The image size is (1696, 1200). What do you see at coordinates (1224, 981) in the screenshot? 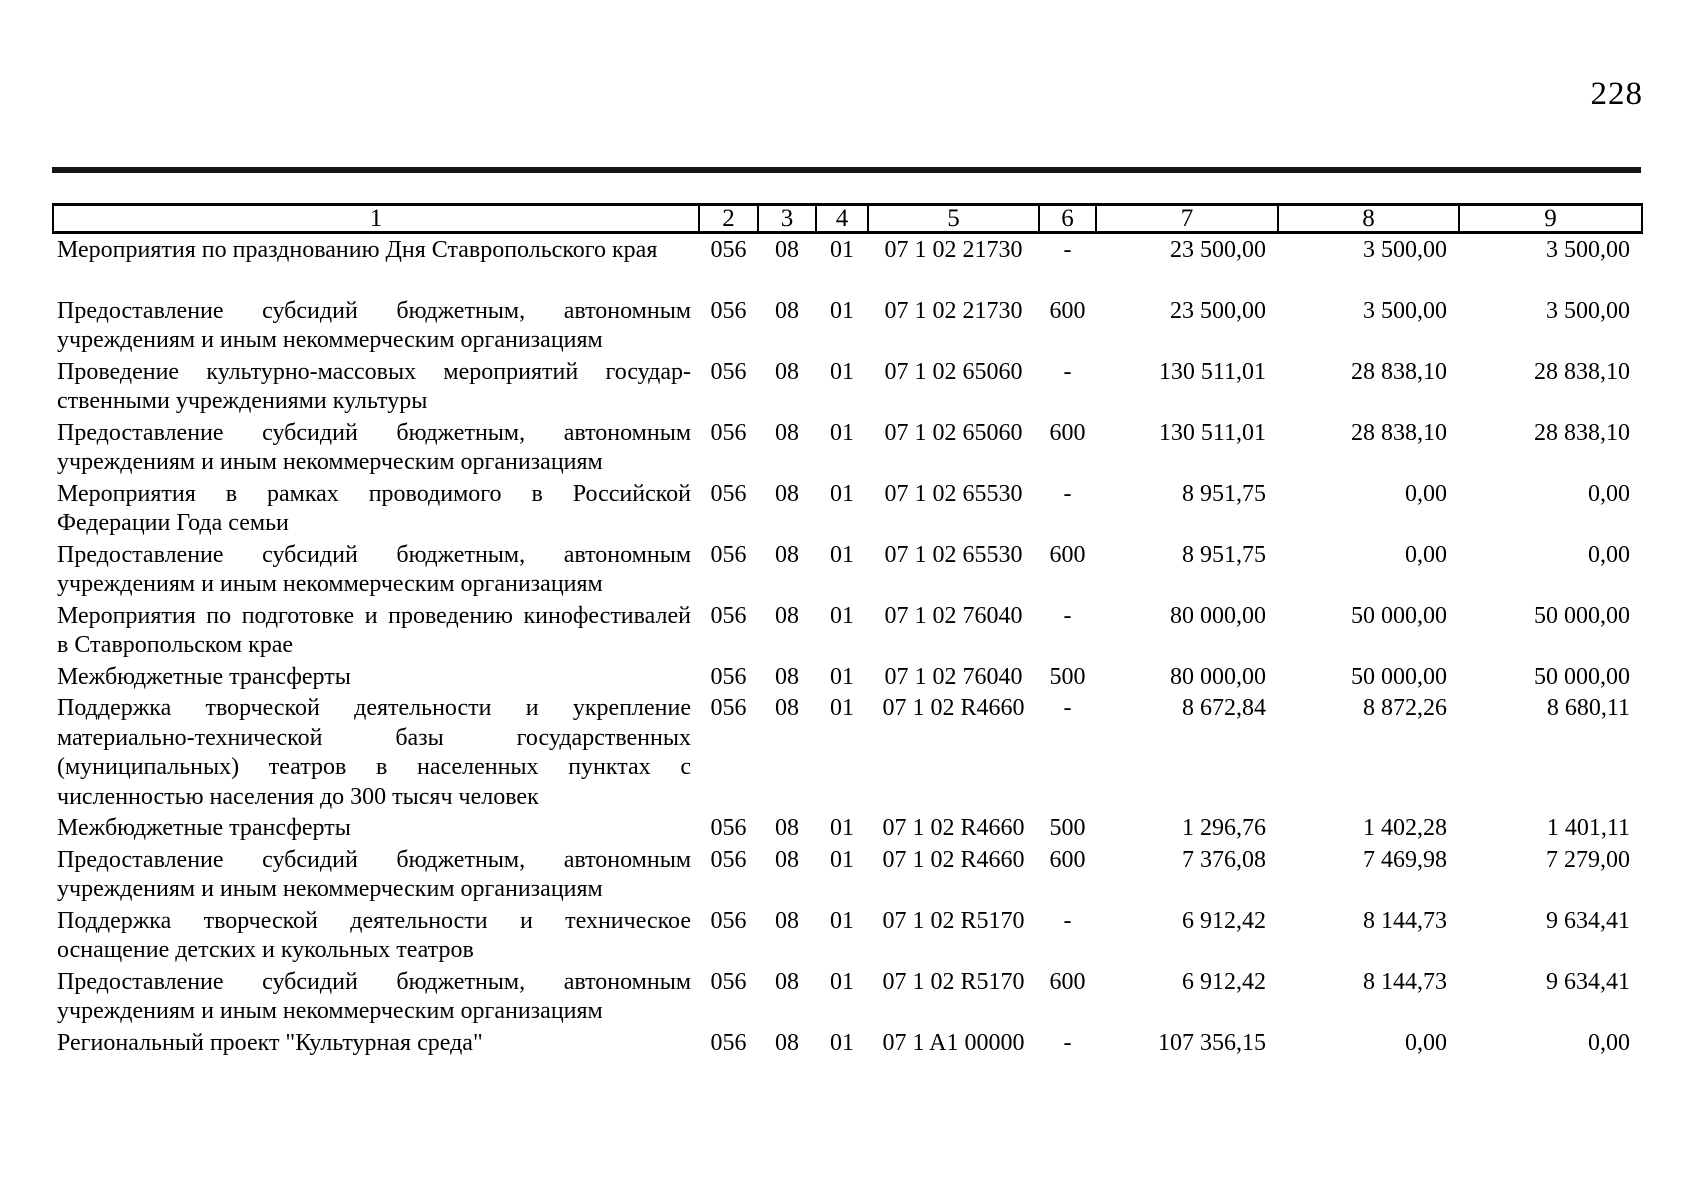
I see `col-amount-total: 6 912,42` at bounding box center [1224, 981].